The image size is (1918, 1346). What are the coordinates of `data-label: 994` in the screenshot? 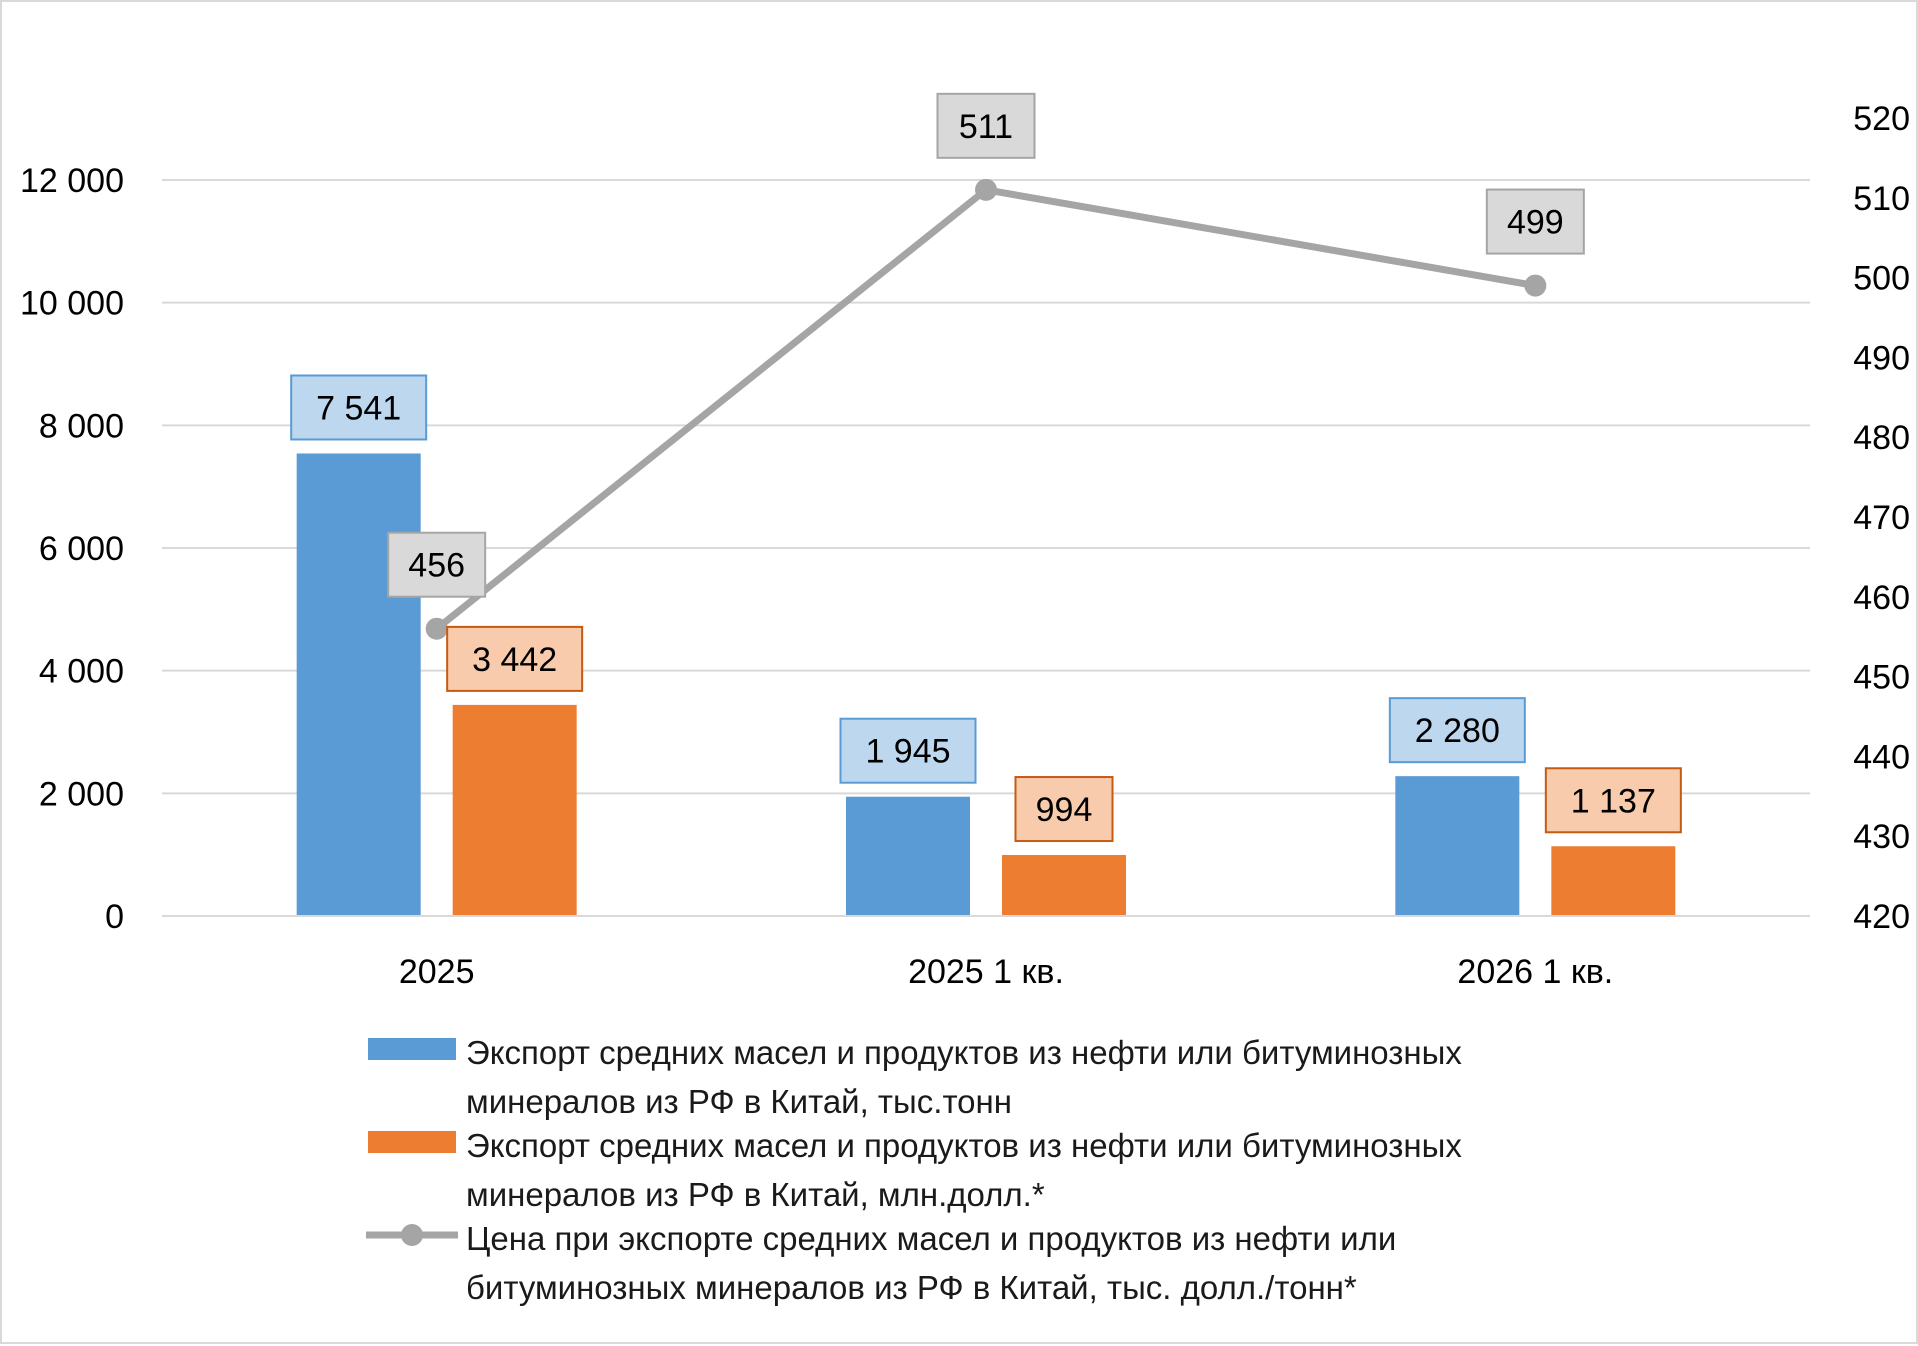 It's located at (1064, 809).